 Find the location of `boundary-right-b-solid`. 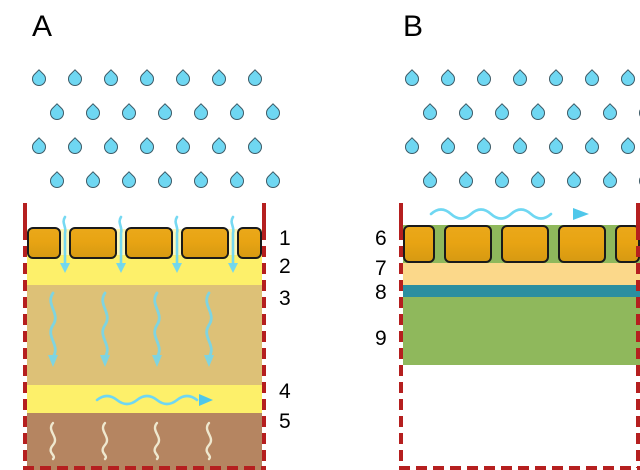

boundary-right-b-solid is located at coordinates (638, 217).